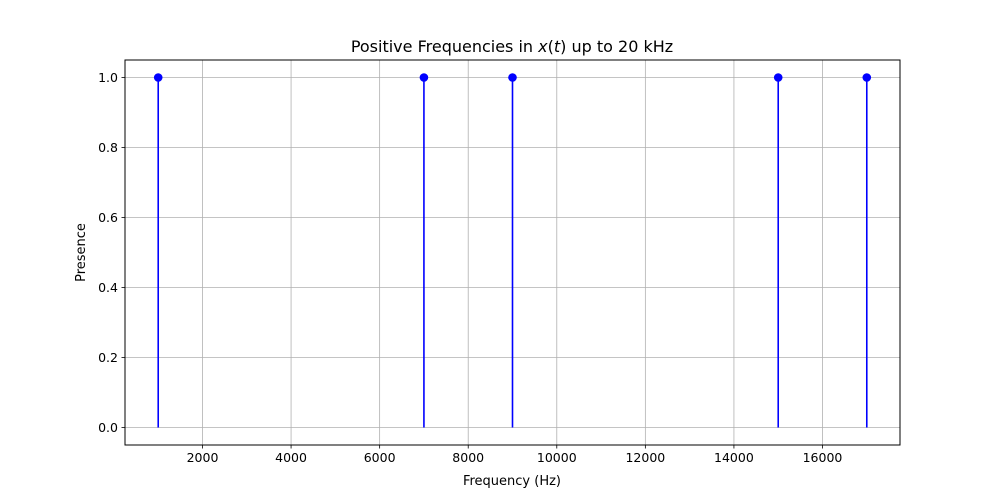 This screenshot has height=504, width=1000. What do you see at coordinates (645, 457) in the screenshot?
I see `x-tick-label: 12000` at bounding box center [645, 457].